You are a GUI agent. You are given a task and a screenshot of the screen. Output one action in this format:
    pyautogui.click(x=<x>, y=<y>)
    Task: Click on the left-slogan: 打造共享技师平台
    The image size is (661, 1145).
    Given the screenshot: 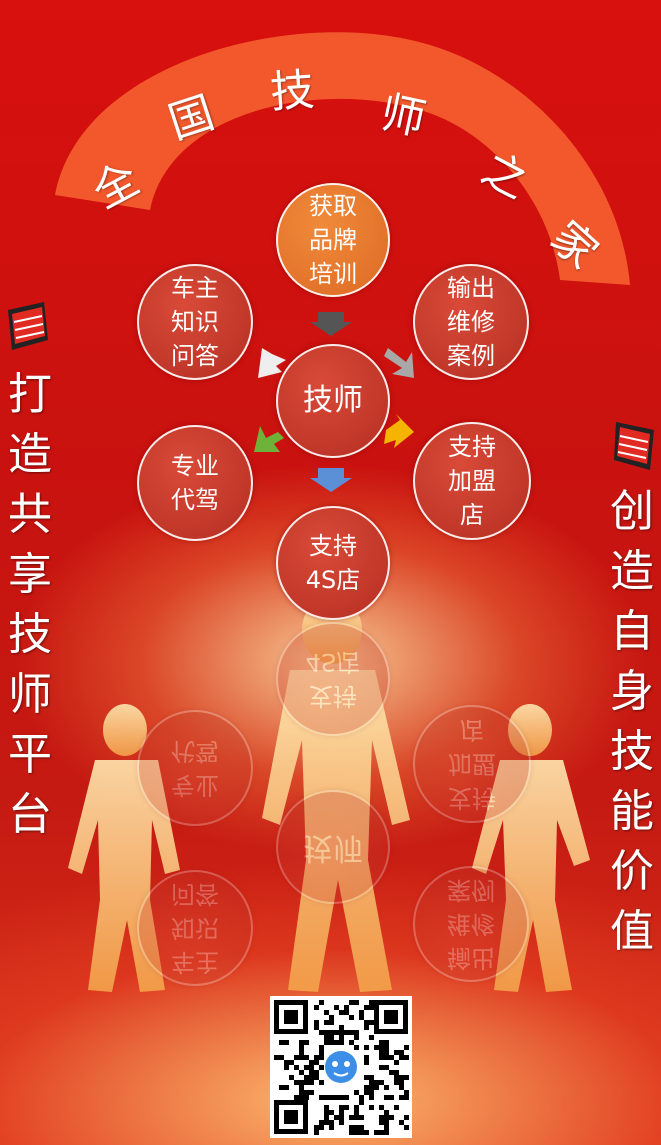 What is the action you would take?
    pyautogui.click(x=30, y=604)
    